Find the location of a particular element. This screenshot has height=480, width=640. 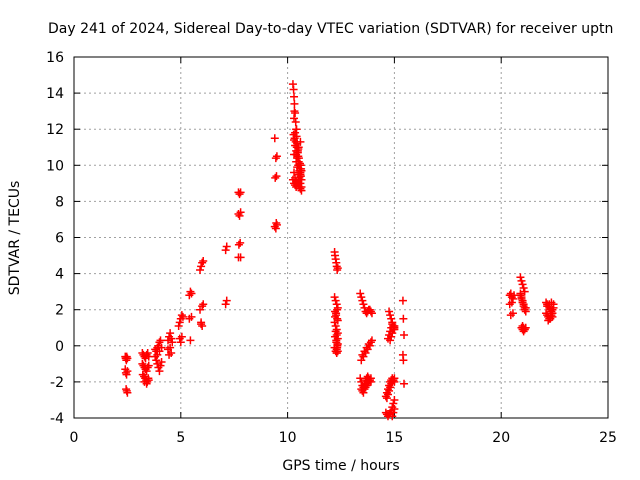

y-tick-label: 10 is located at coordinates (55, 166).